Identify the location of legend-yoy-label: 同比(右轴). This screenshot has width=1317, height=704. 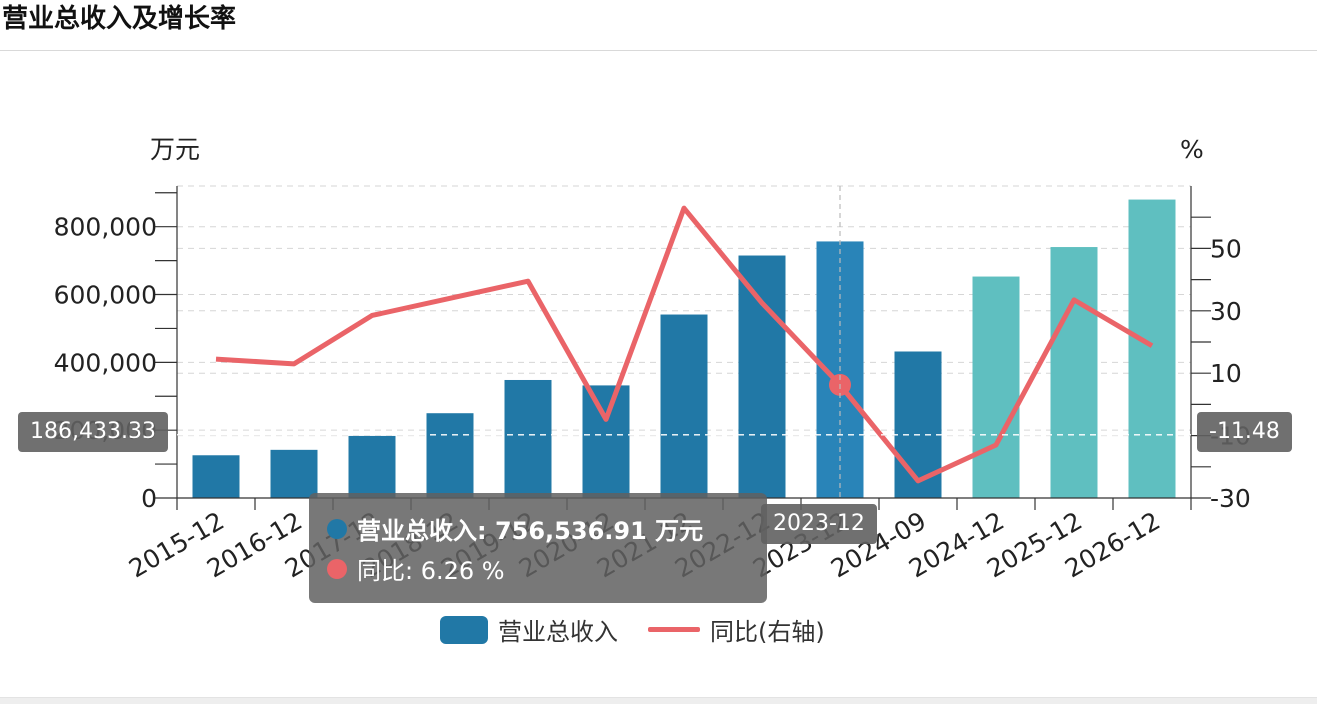
(767, 632).